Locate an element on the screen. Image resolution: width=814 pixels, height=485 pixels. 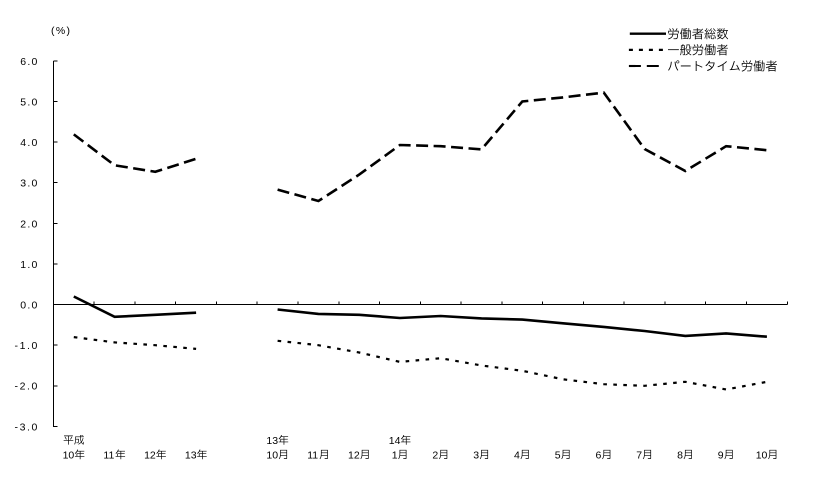
svg-text: 0.0 is located at coordinates (28, 306).